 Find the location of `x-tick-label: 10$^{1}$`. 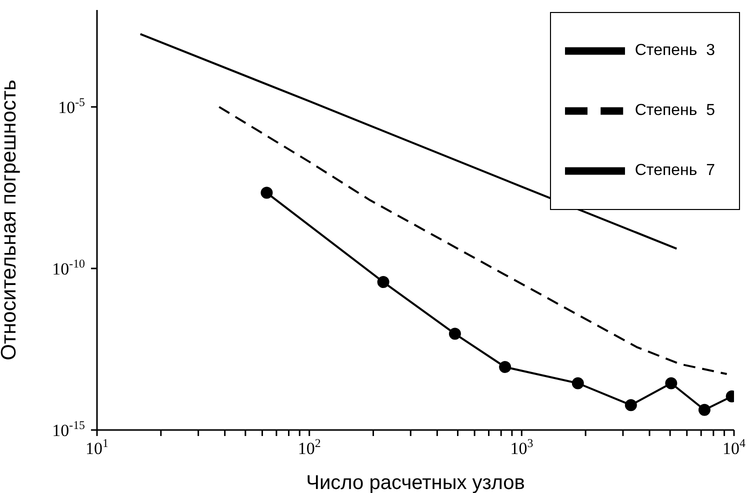

x-tick-label: 10$^{1}$ is located at coordinates (97, 447).